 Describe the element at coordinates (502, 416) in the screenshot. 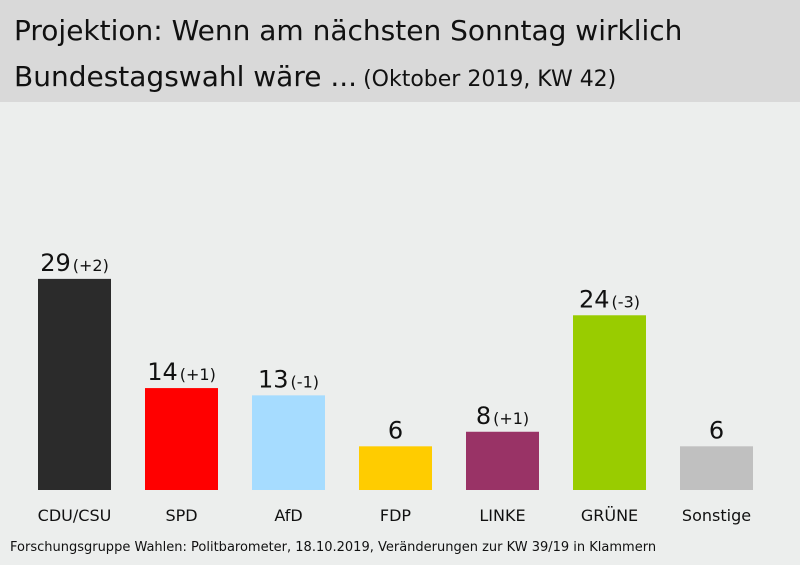

I see `data-label-linke: 8 (+1)` at that location.